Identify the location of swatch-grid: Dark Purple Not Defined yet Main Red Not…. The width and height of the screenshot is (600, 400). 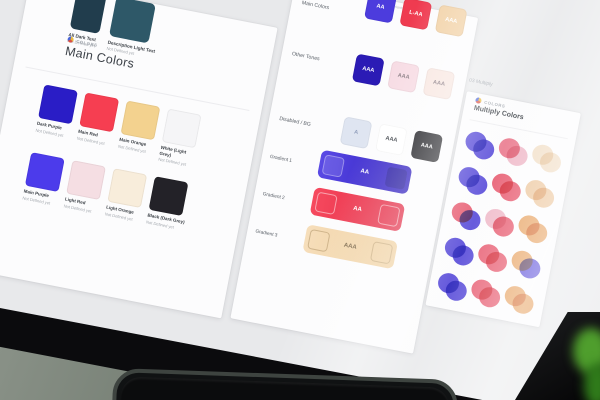
(112, 157).